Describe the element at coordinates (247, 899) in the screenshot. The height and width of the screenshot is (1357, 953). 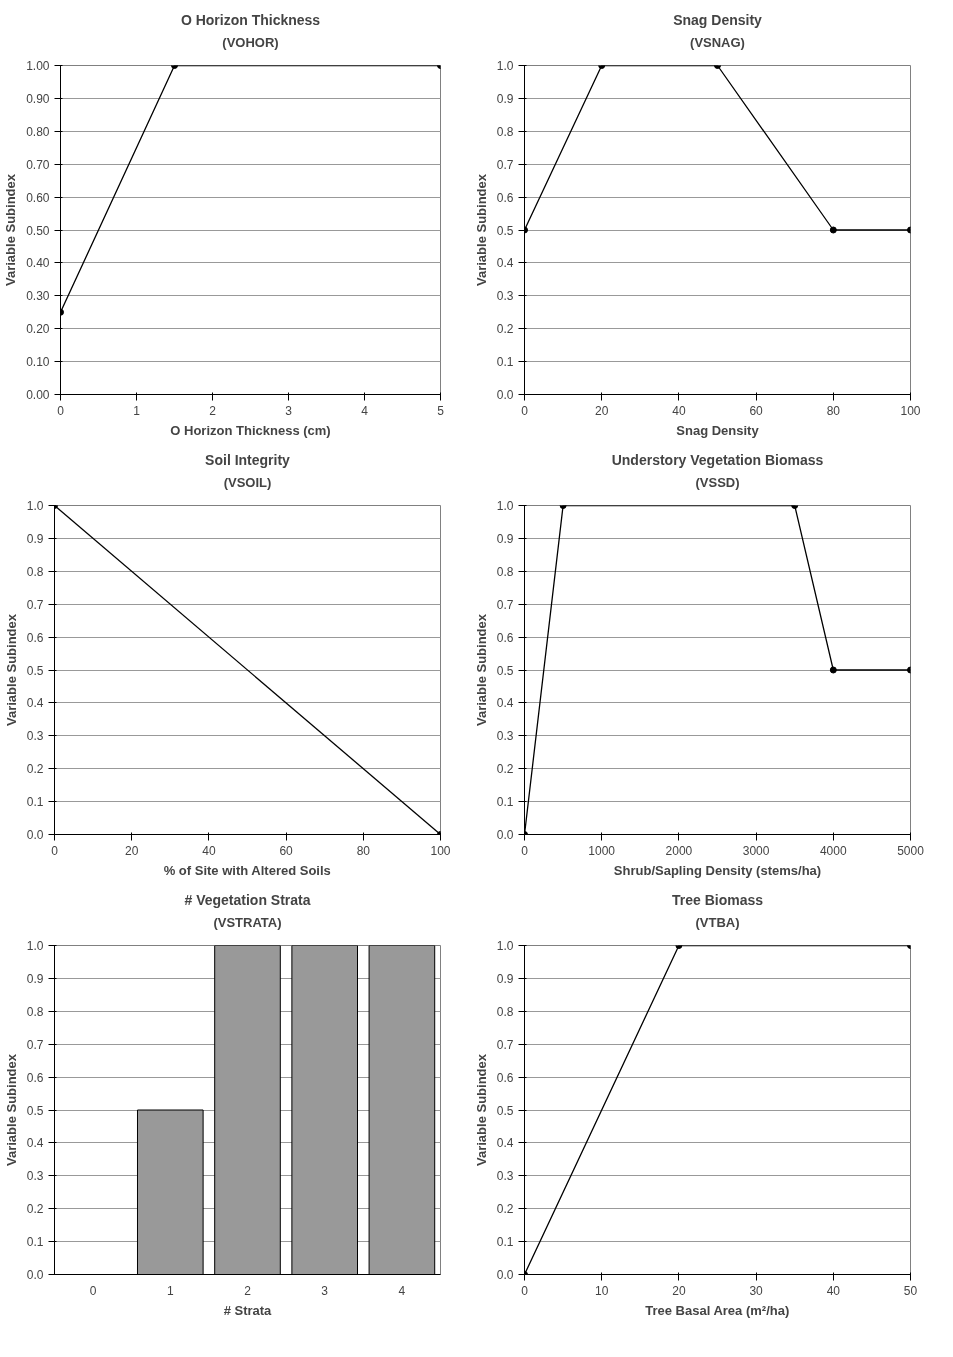
I see `chart-title: # Vegetation Strata` at that location.